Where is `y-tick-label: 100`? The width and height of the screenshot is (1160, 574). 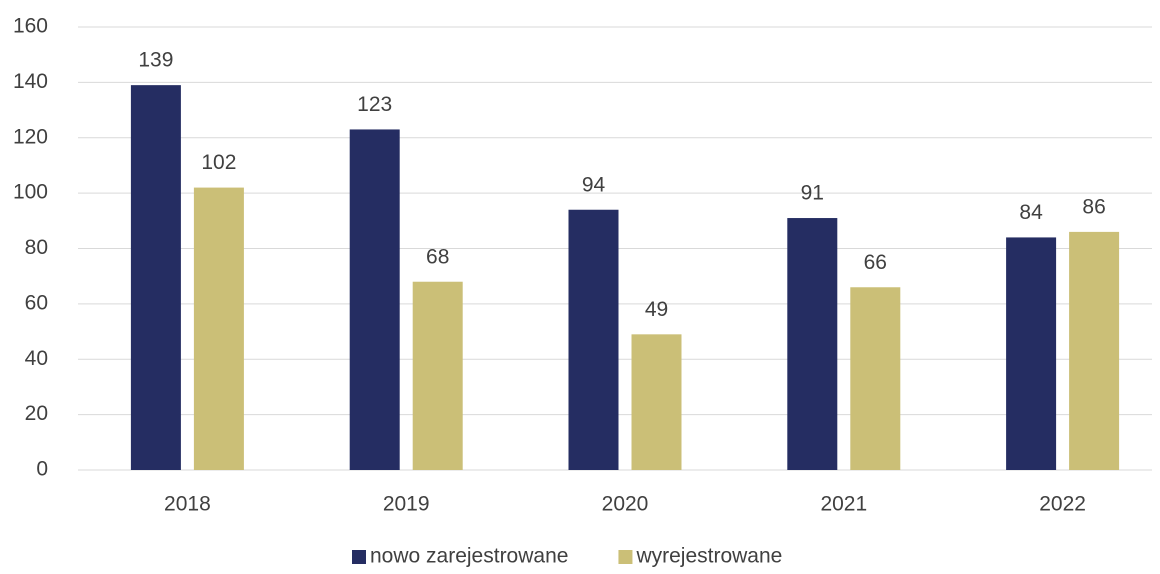 y-tick-label: 100 is located at coordinates (30, 192).